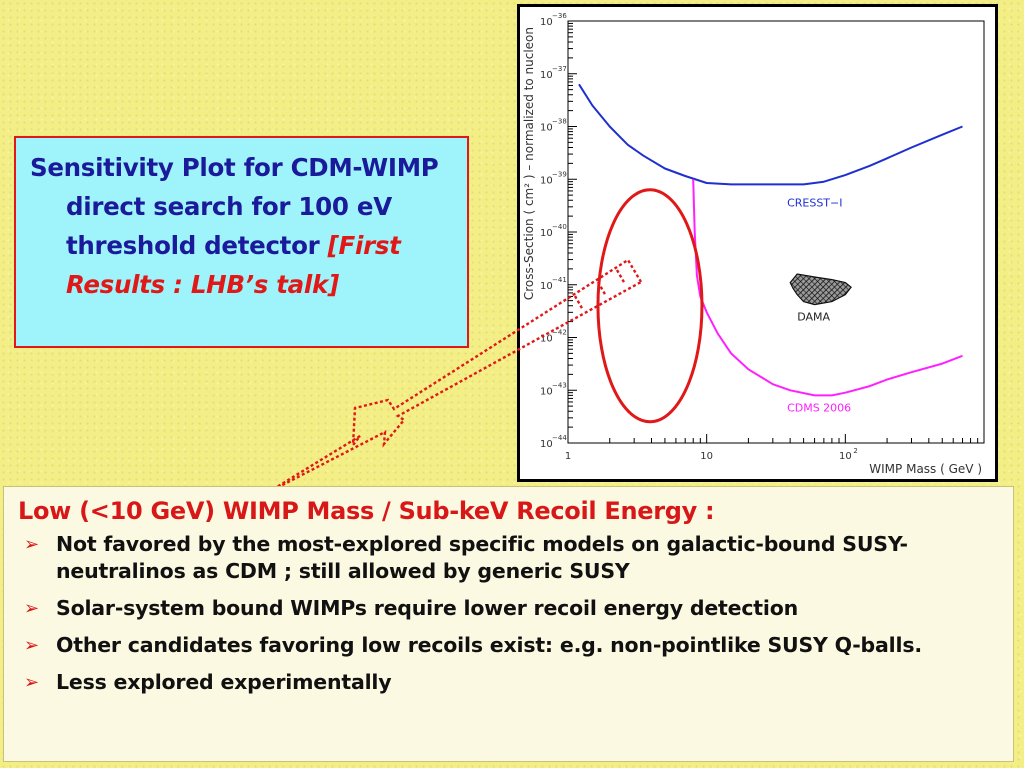 The height and width of the screenshot is (768, 1024). I want to click on series-label-cresst: CRESST−I, so click(814, 202).